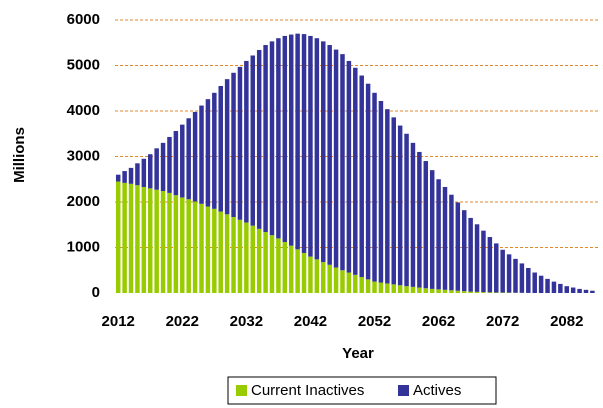 Image resolution: width=603 pixels, height=408 pixels. What do you see at coordinates (83, 246) in the screenshot?
I see `y-tick-label: 1000` at bounding box center [83, 246].